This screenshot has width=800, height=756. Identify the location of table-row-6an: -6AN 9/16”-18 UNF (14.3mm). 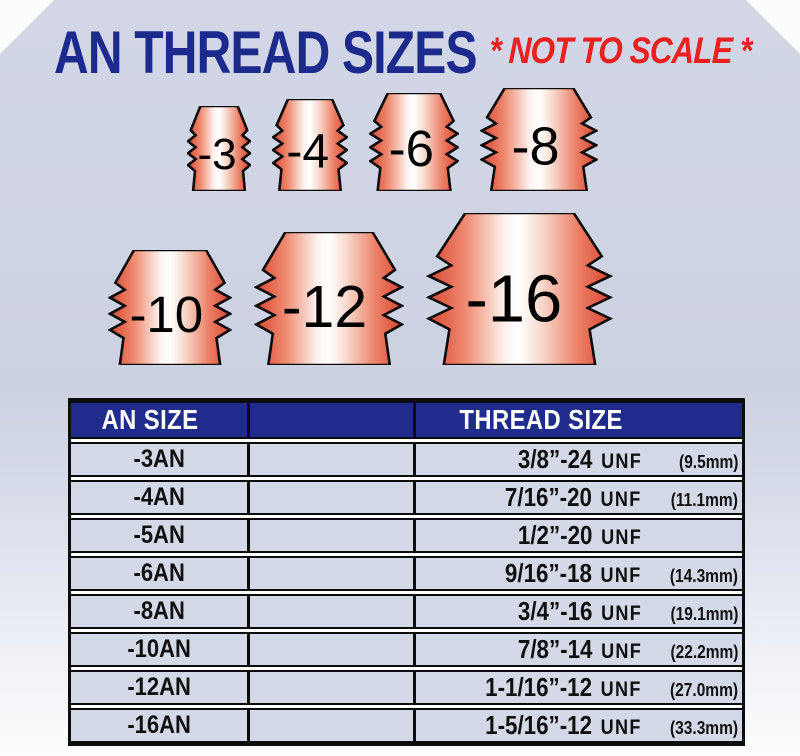
(406, 573).